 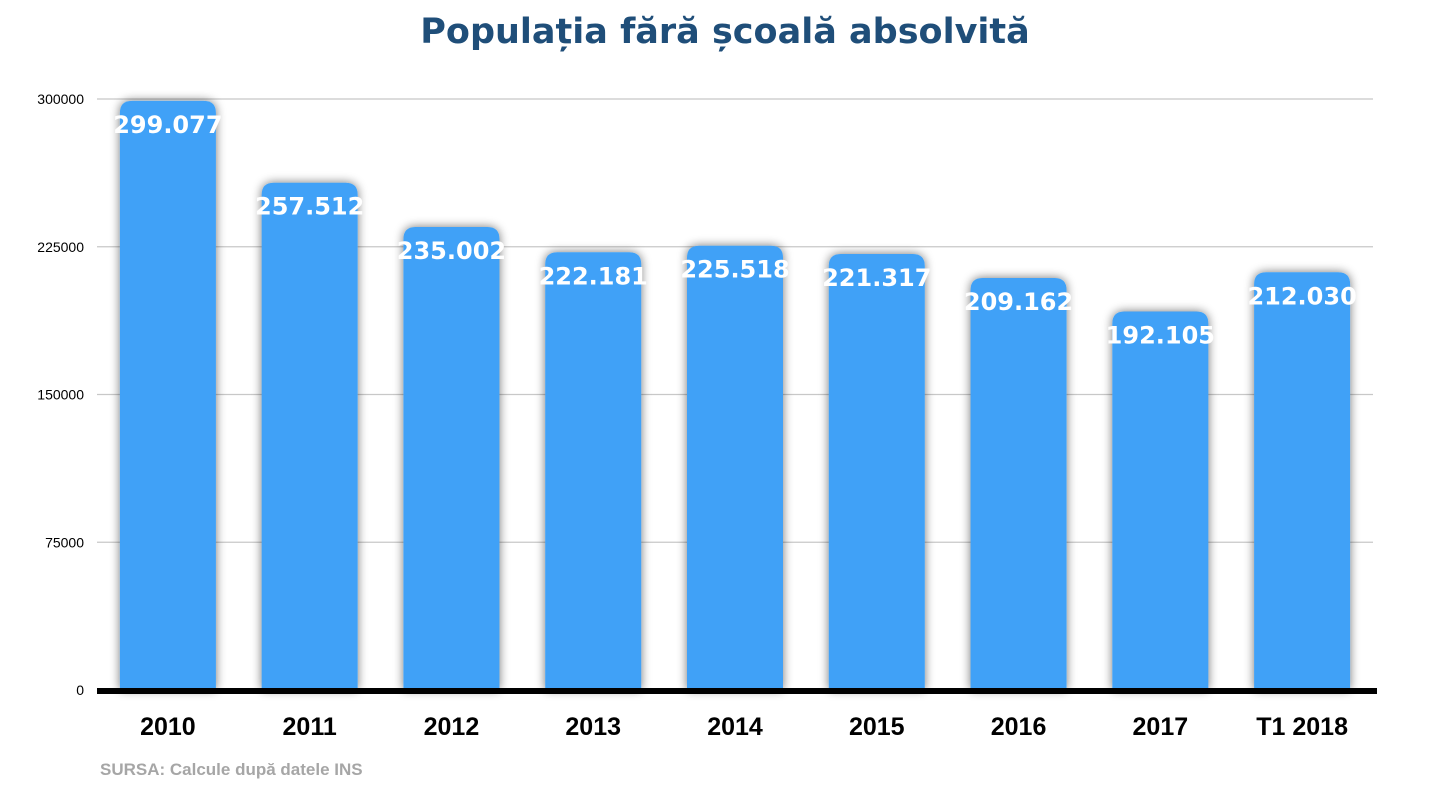 I want to click on y-tick-label: 150000, so click(x=60, y=395).